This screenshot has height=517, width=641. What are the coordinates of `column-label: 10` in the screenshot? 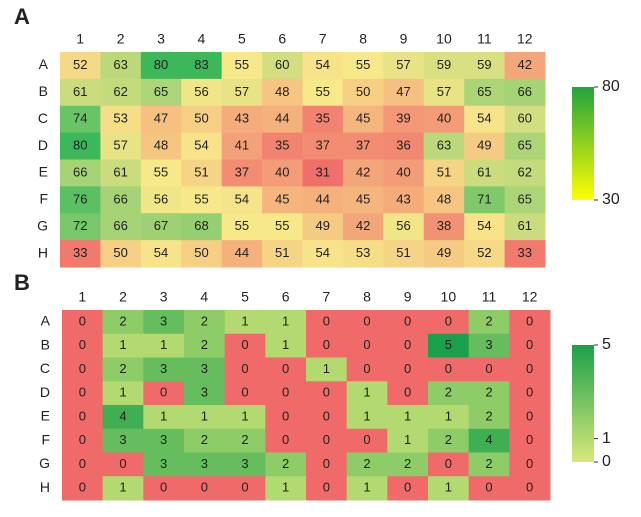 It's located at (444, 39).